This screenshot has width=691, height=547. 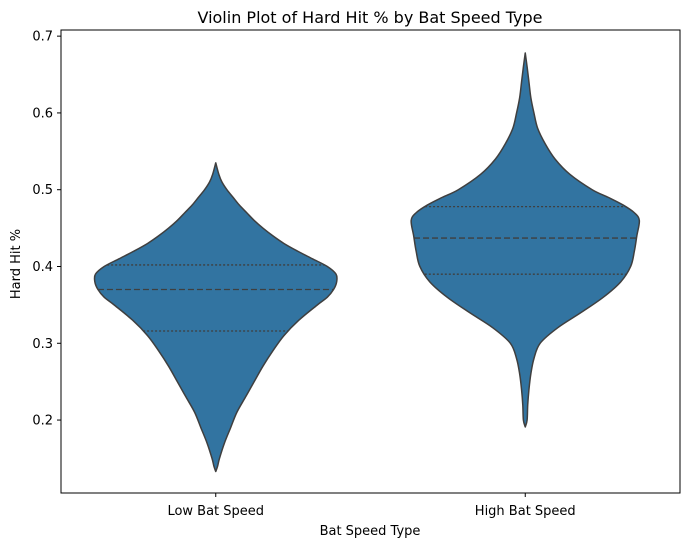 What do you see at coordinates (215, 511) in the screenshot?
I see `x-tick-label: Low Bat Speed` at bounding box center [215, 511].